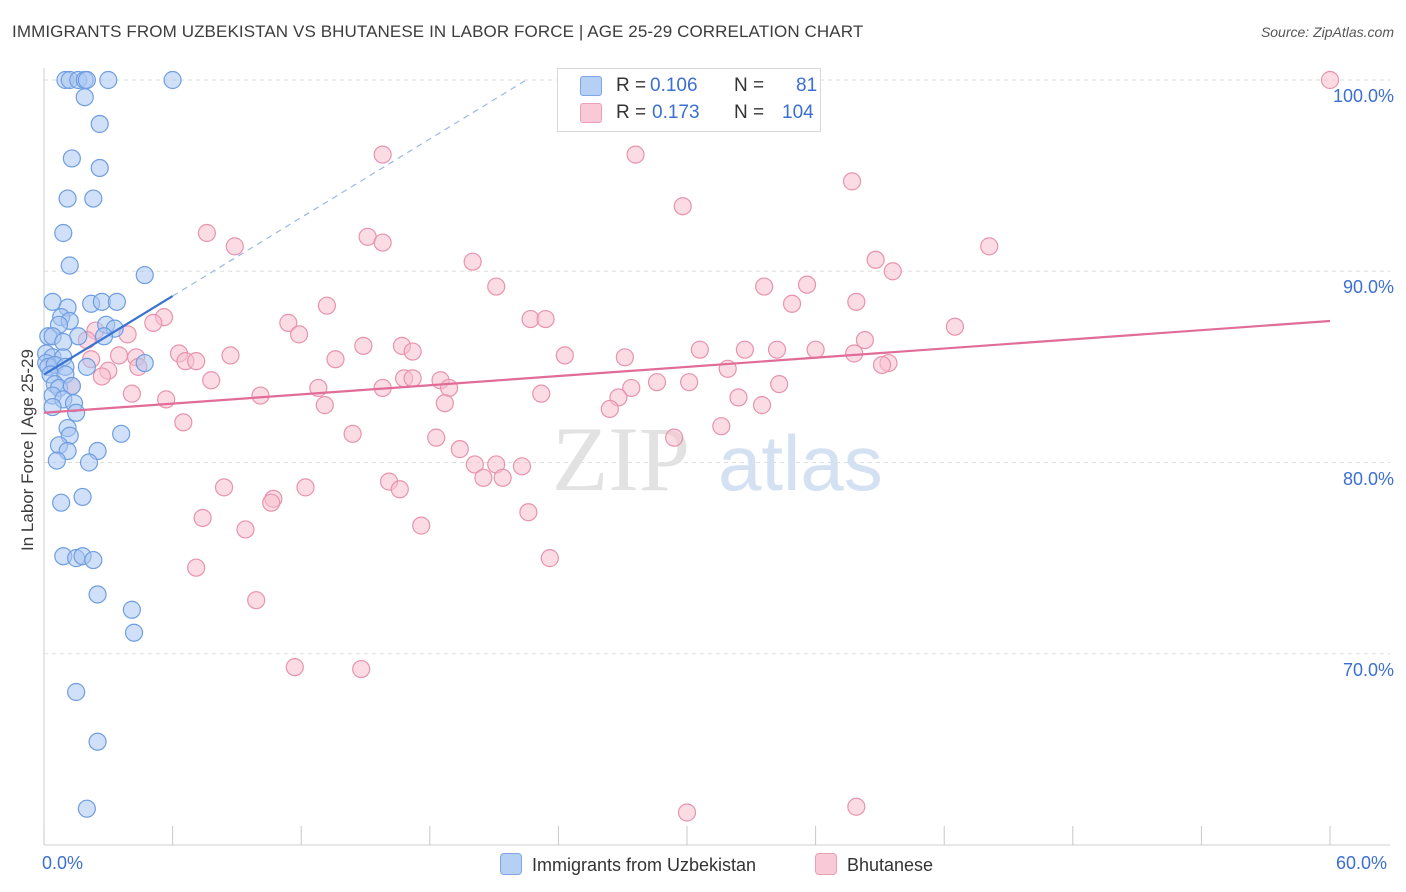  What do you see at coordinates (1368, 287) in the screenshot?
I see `y-tick-label: 90.0%` at bounding box center [1368, 287].